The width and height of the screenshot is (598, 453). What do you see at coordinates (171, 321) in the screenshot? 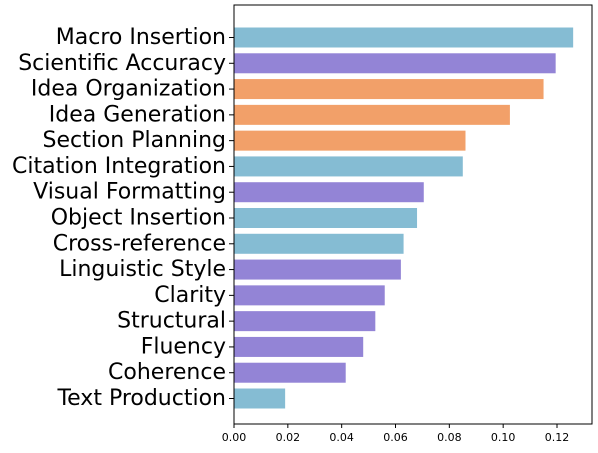
I see `category-label: Structural` at bounding box center [171, 321].